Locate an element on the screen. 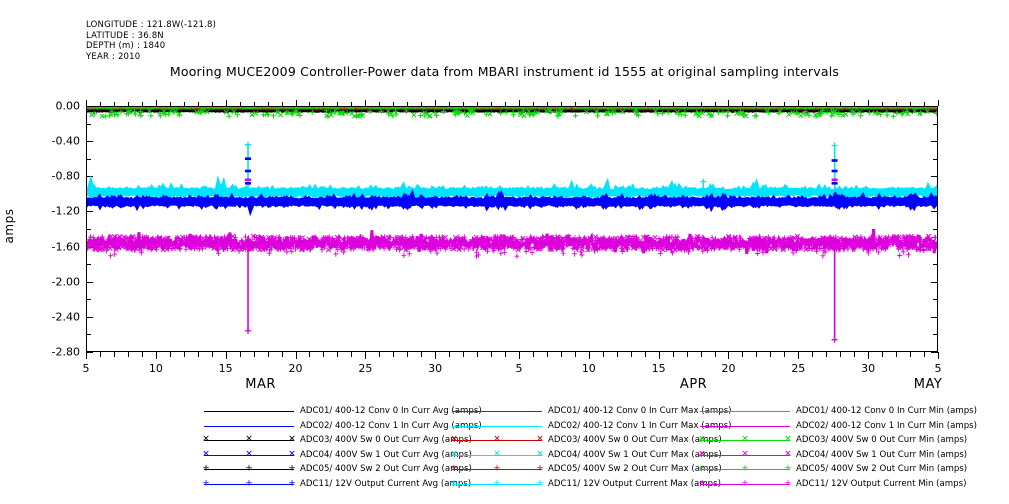 This screenshot has height=504, width=1009. legend-label: ADC02/ 400-12 Conv 1 In Curr Min (amps) is located at coordinates (887, 425).